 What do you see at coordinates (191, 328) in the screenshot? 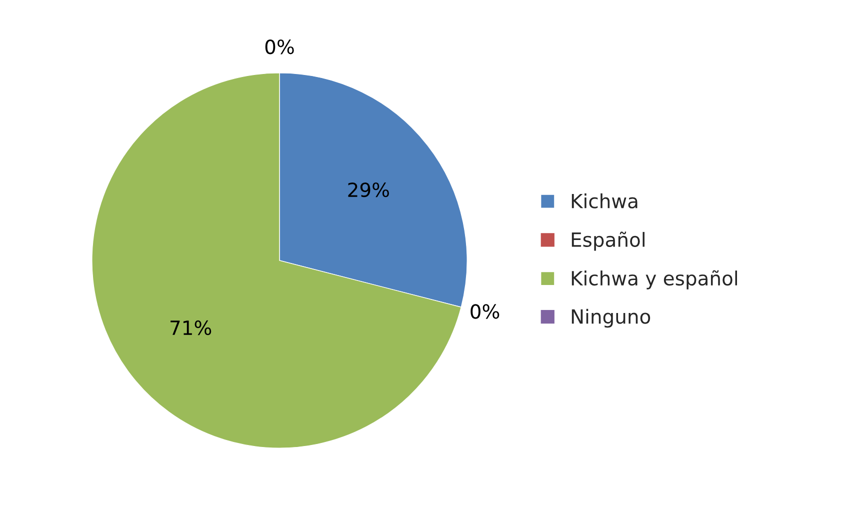
I see `data-label: 71%` at bounding box center [191, 328].